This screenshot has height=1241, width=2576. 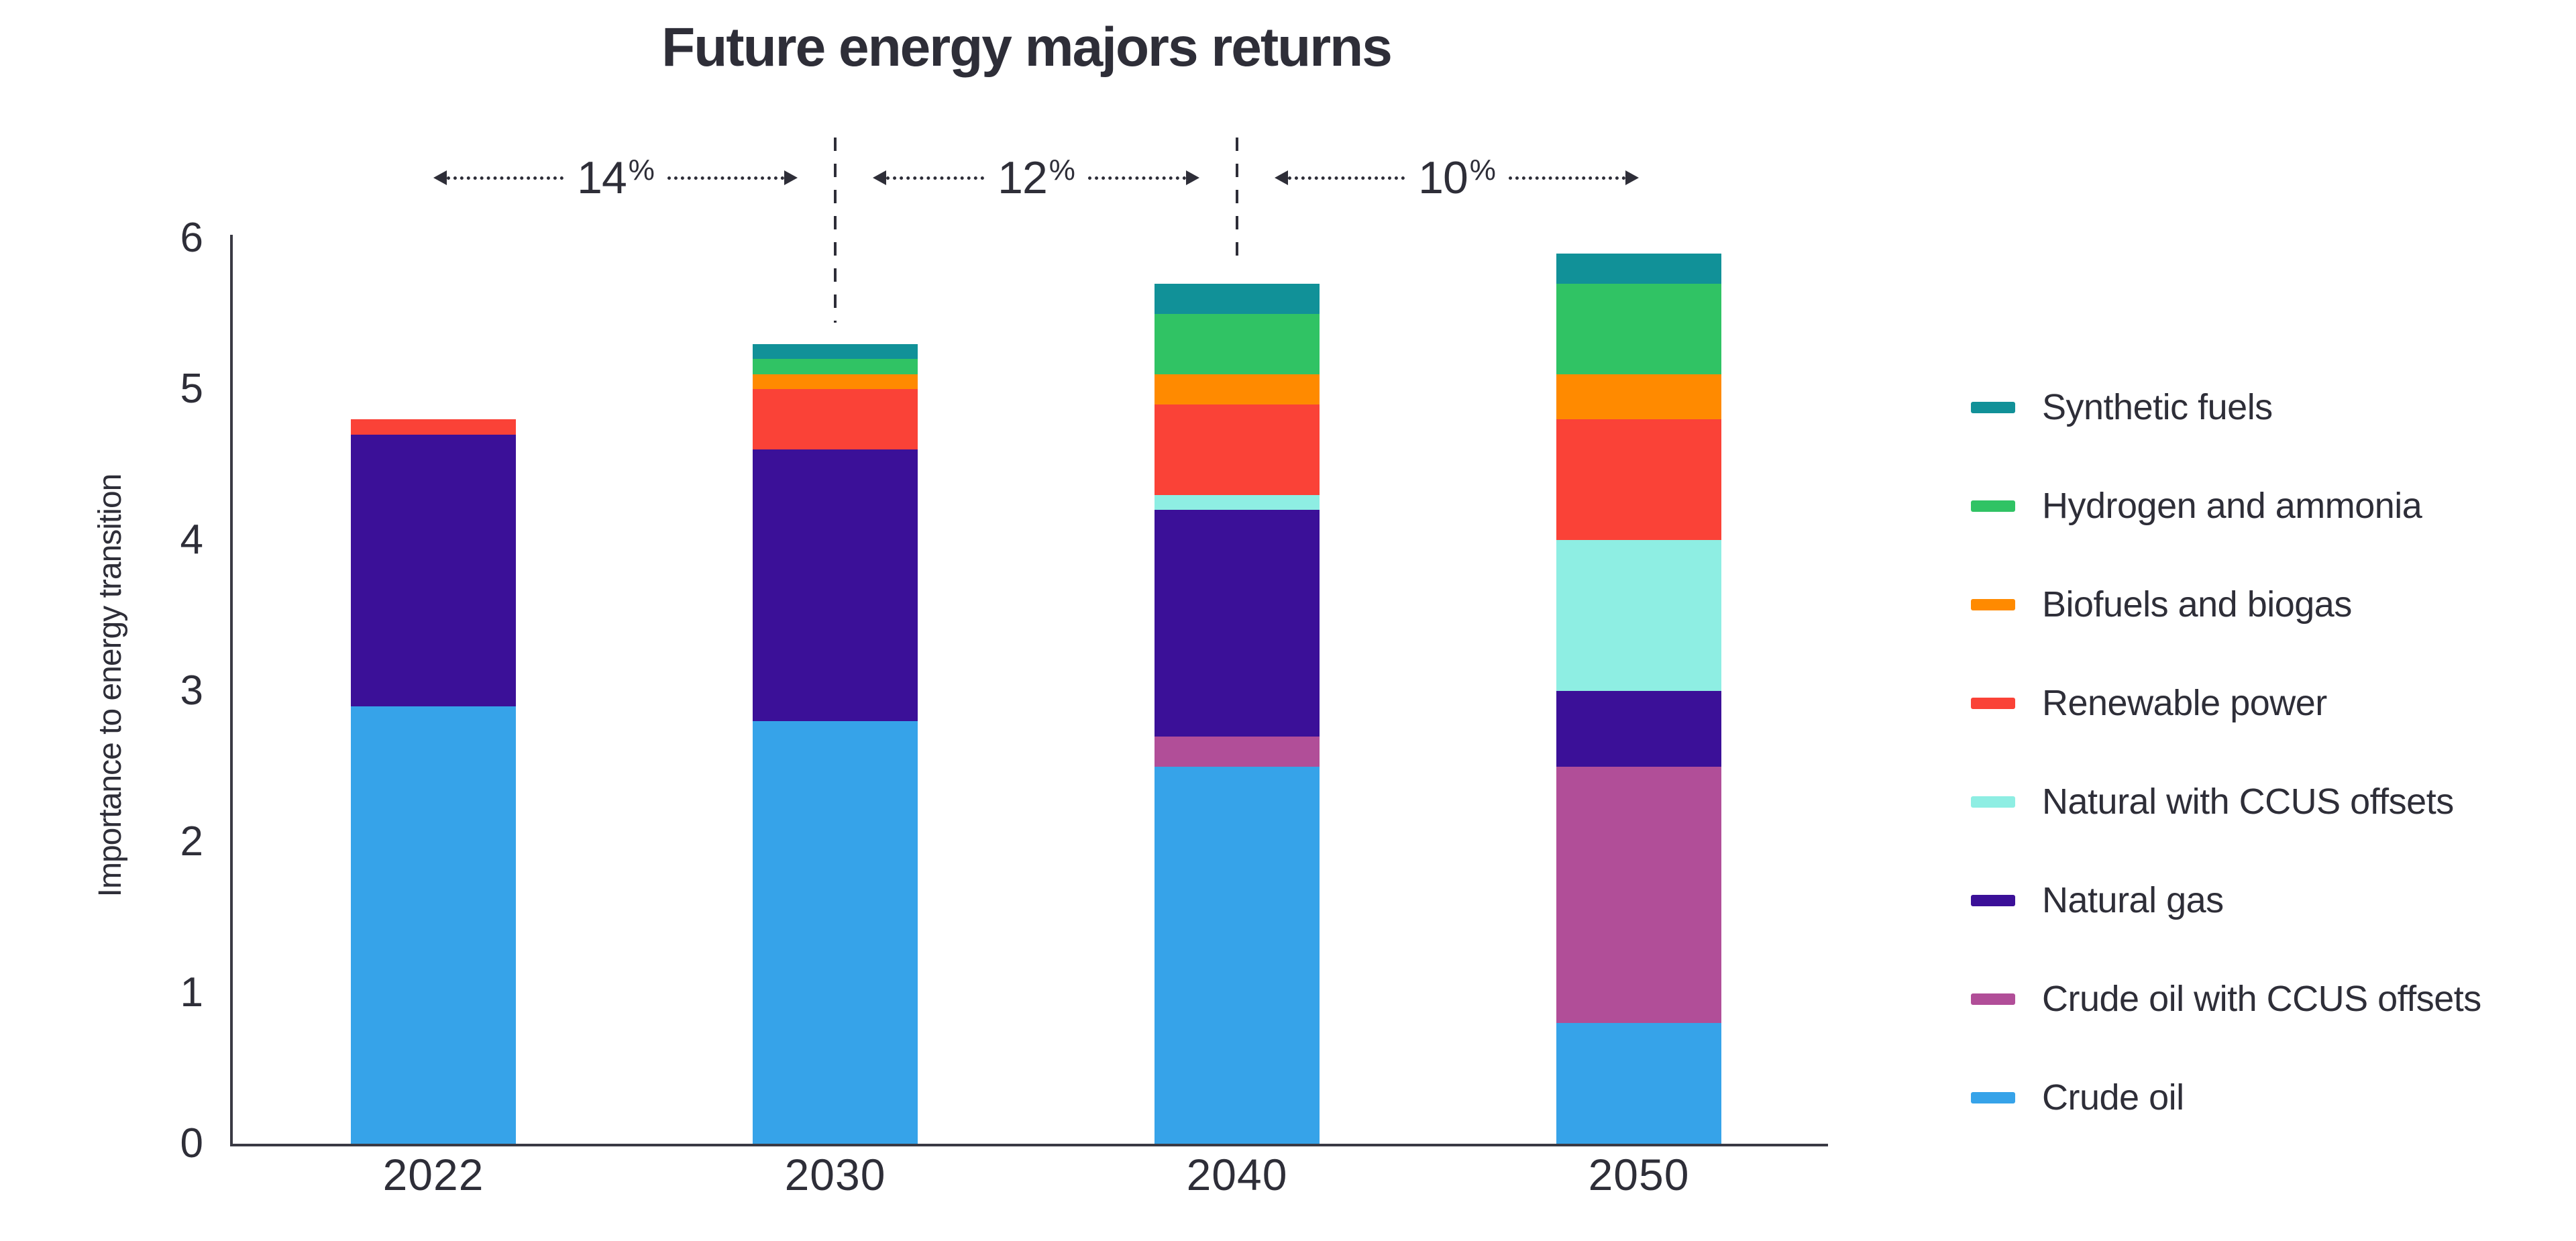 What do you see at coordinates (2197, 604) in the screenshot?
I see `legend-label-biofuels-and-biogas: Biofuels and biogas` at bounding box center [2197, 604].